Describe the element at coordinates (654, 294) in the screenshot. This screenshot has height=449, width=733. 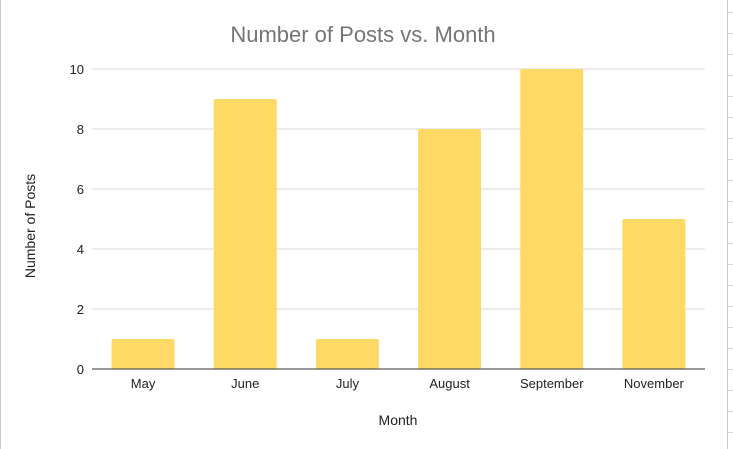
I see `bar-november` at that location.